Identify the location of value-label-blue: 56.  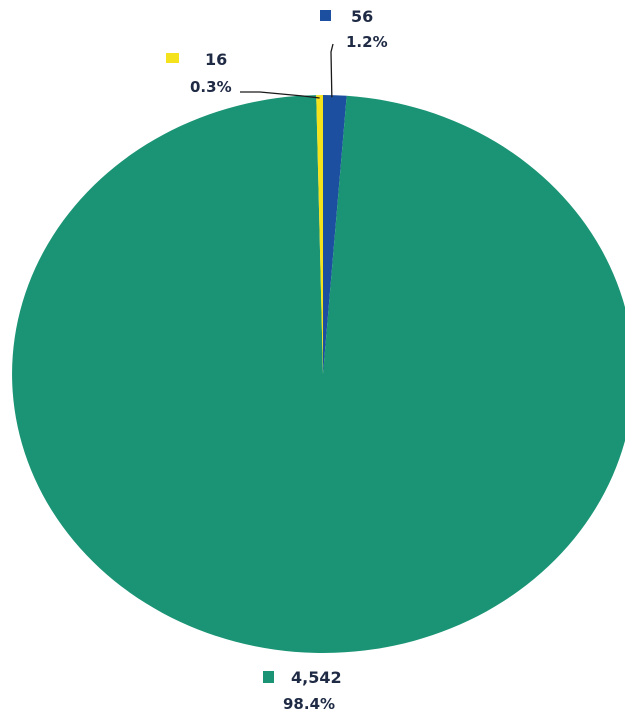
(362, 16).